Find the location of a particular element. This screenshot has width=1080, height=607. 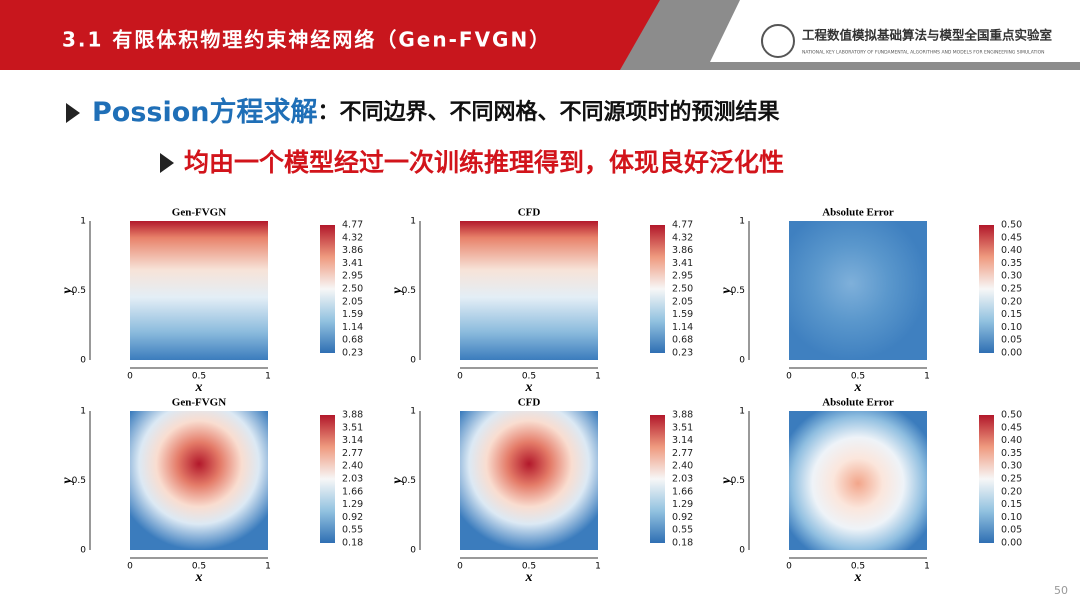

colorbar-label: 0.68 is located at coordinates (682, 340).